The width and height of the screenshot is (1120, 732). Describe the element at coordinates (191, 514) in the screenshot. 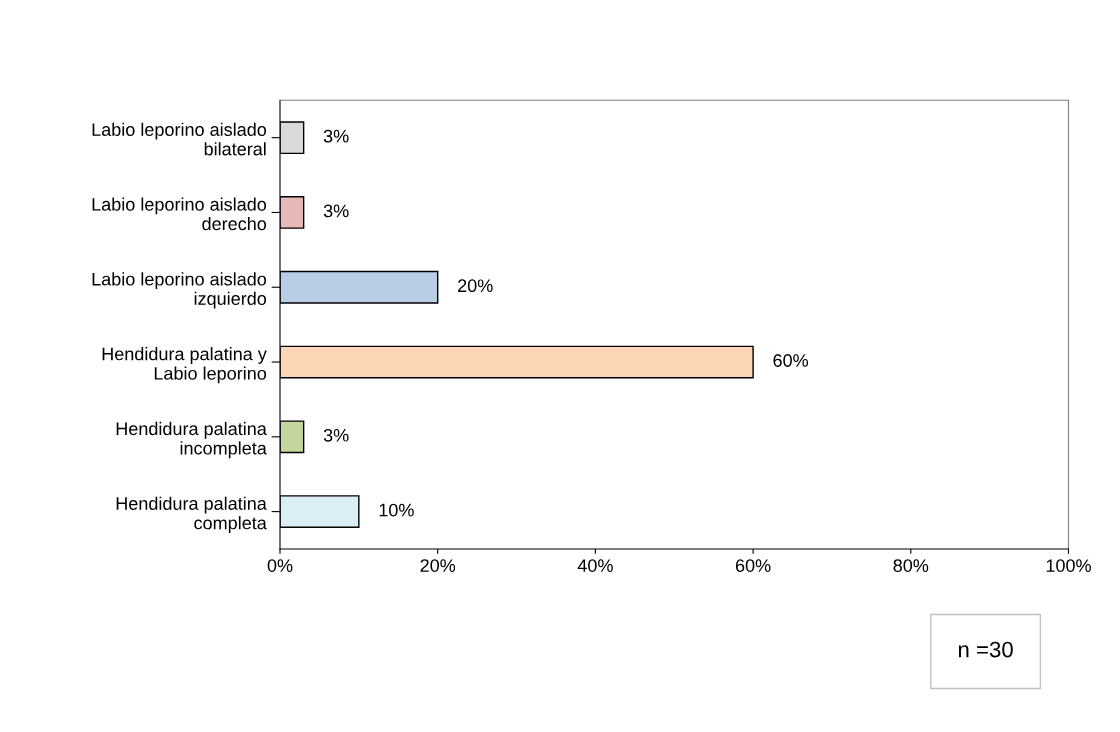

I see `y-tick-label: Hendidura palatina completa` at that location.